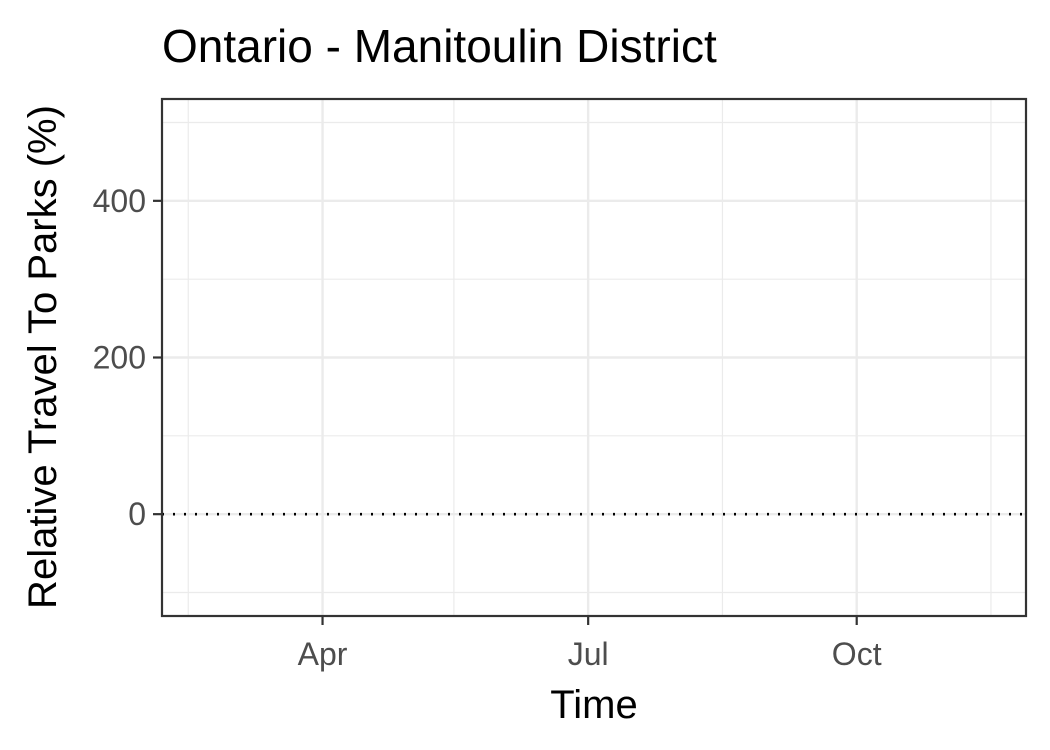  Describe the element at coordinates (593, 705) in the screenshot. I see `x-axis-title: Time` at that location.